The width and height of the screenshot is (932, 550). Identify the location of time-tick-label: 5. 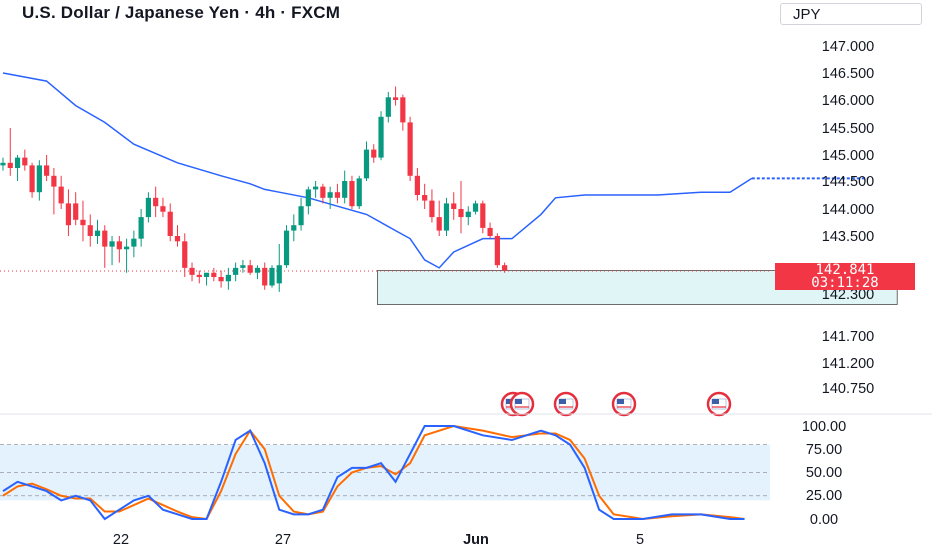
(640, 540).